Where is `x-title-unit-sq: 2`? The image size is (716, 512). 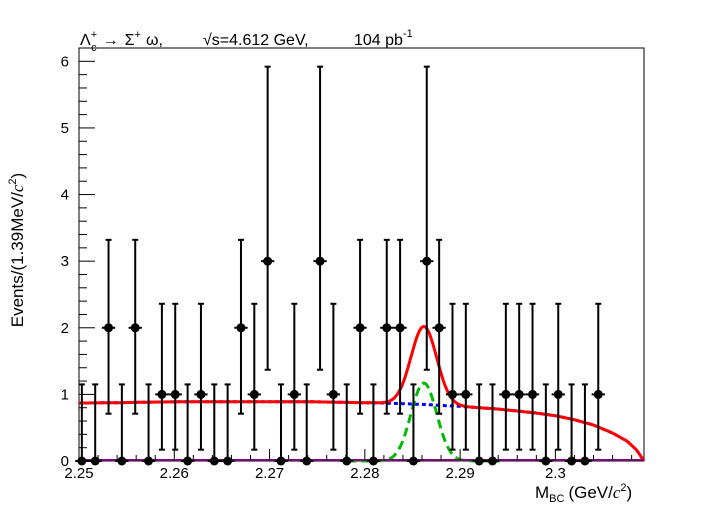 x-title-unit-sq: 2 is located at coordinates (623, 488).